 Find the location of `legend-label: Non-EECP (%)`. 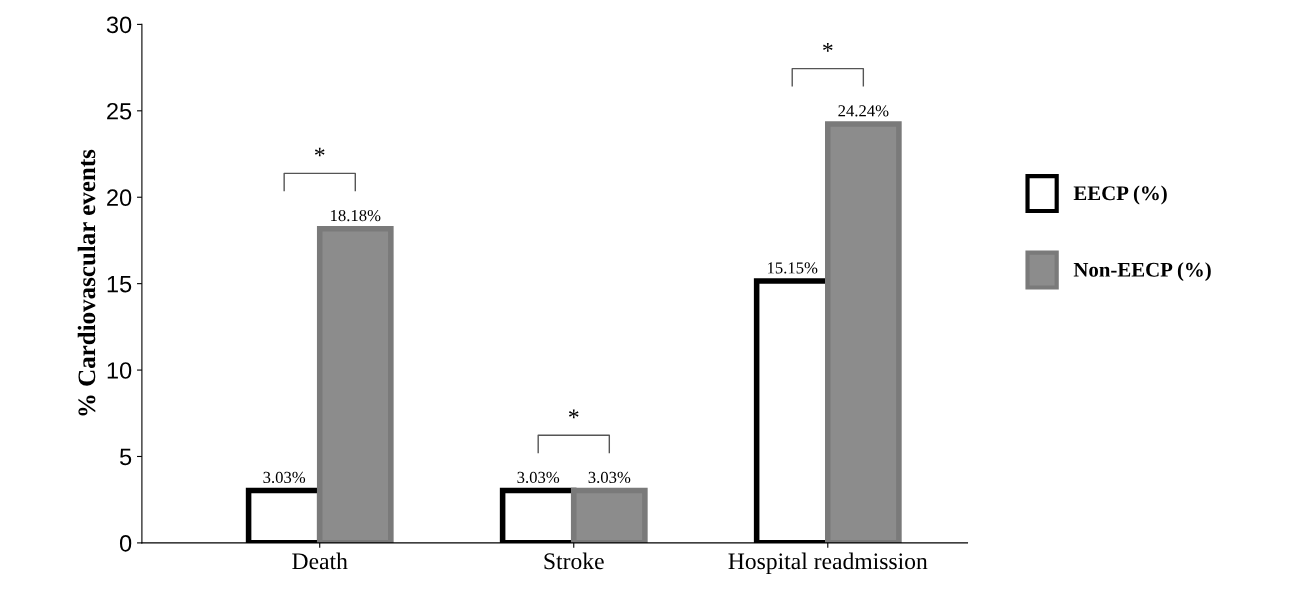

legend-label: Non-EECP (%) is located at coordinates (1142, 272).